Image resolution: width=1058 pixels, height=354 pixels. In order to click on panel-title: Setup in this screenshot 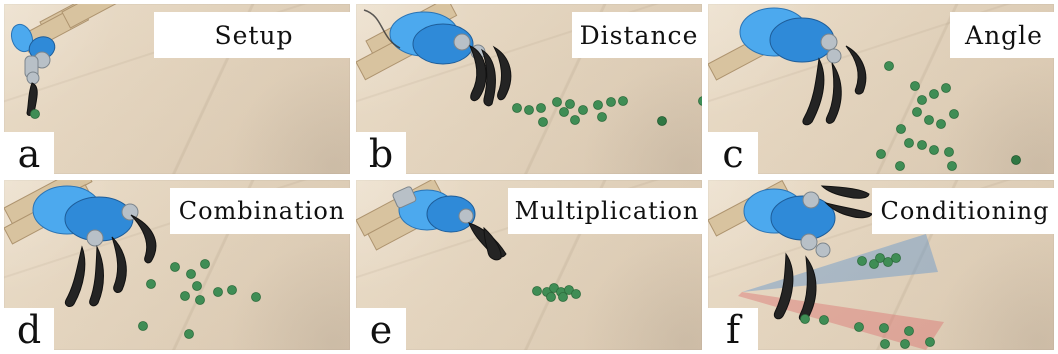, I will do `click(252, 35)`.